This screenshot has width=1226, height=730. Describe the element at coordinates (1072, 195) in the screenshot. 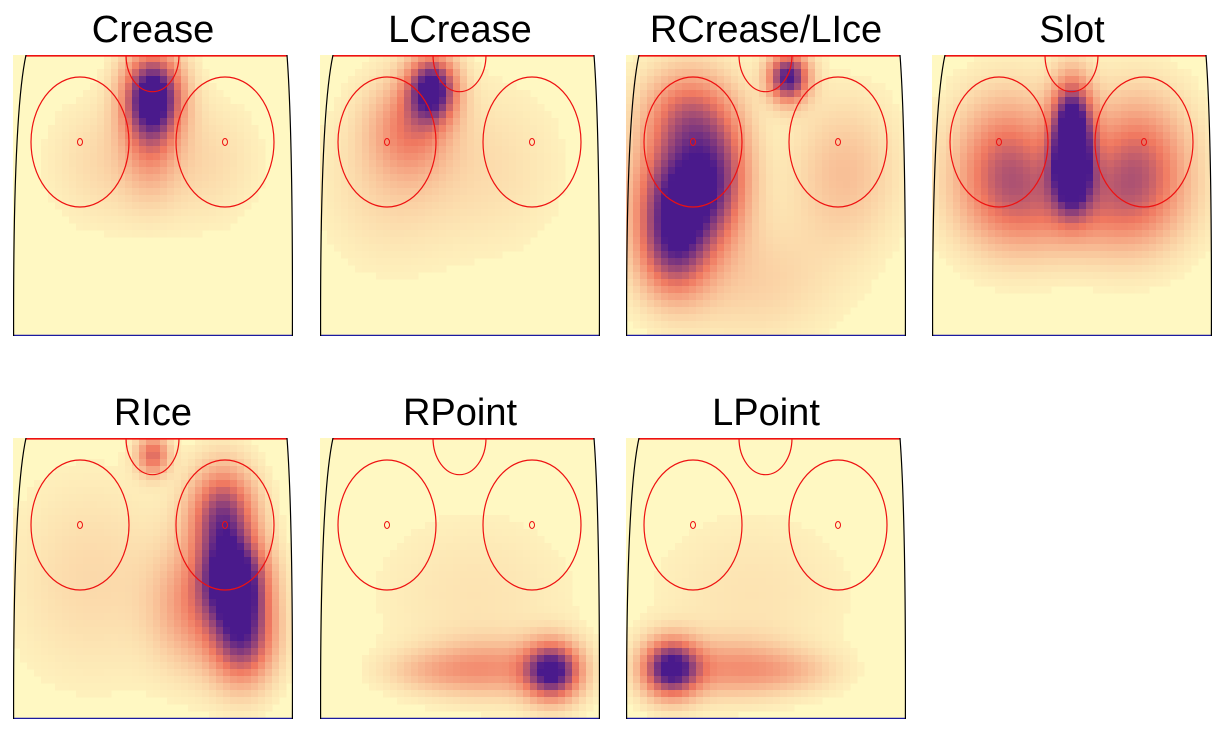

I see `heat-field` at that location.